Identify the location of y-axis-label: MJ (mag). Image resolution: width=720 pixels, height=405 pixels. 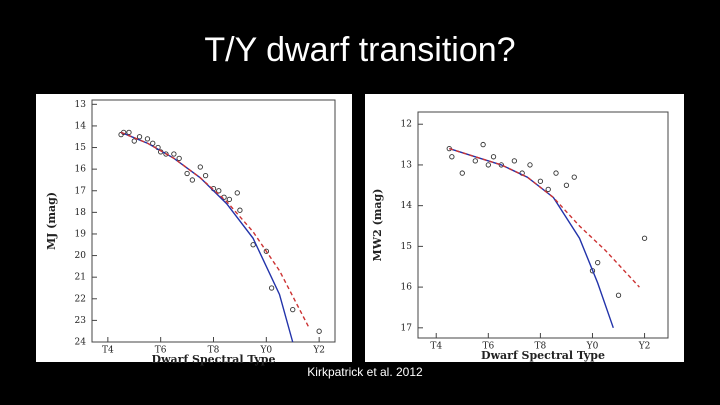
(51, 221).